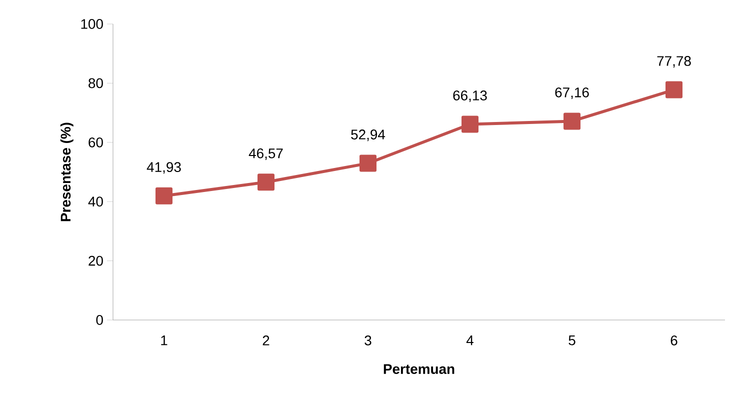  Describe the element at coordinates (674, 341) in the screenshot. I see `x-tick-label: 6` at that location.